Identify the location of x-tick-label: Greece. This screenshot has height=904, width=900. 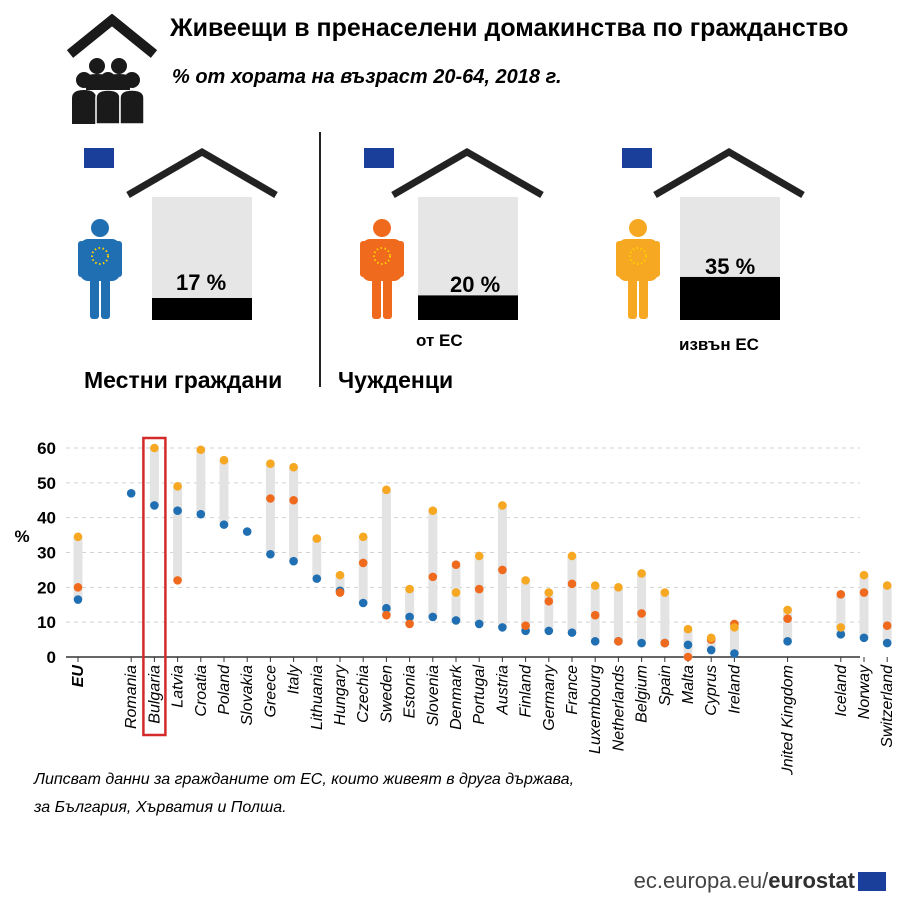
(270, 691).